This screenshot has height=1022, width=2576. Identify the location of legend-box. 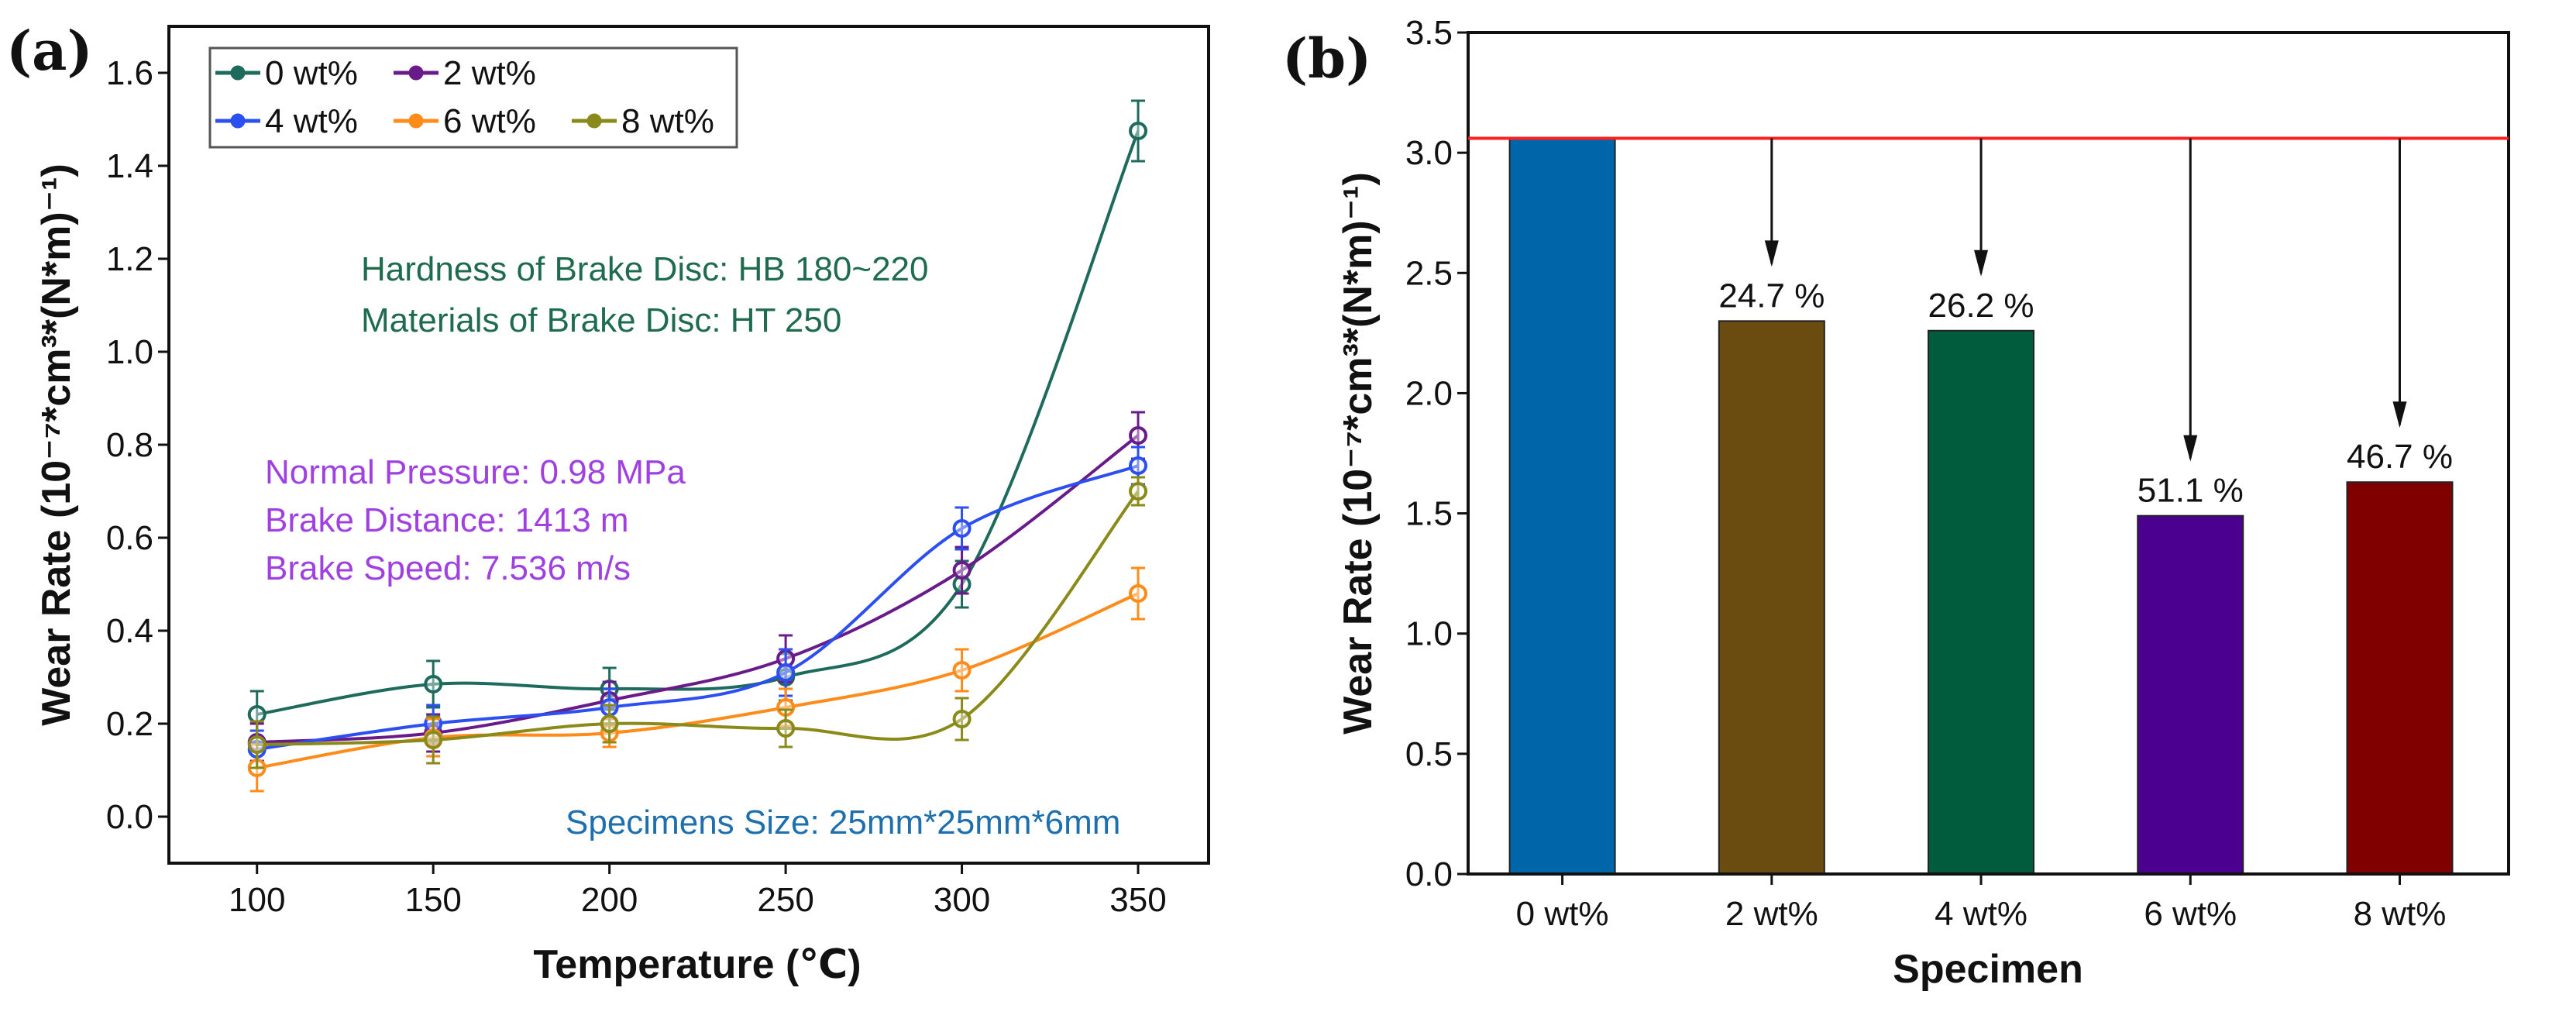
(473, 97).